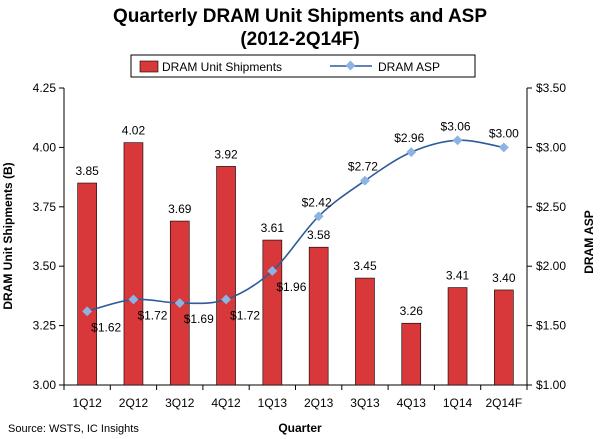  I want to click on asp-data-label: $1.62, so click(106, 327).